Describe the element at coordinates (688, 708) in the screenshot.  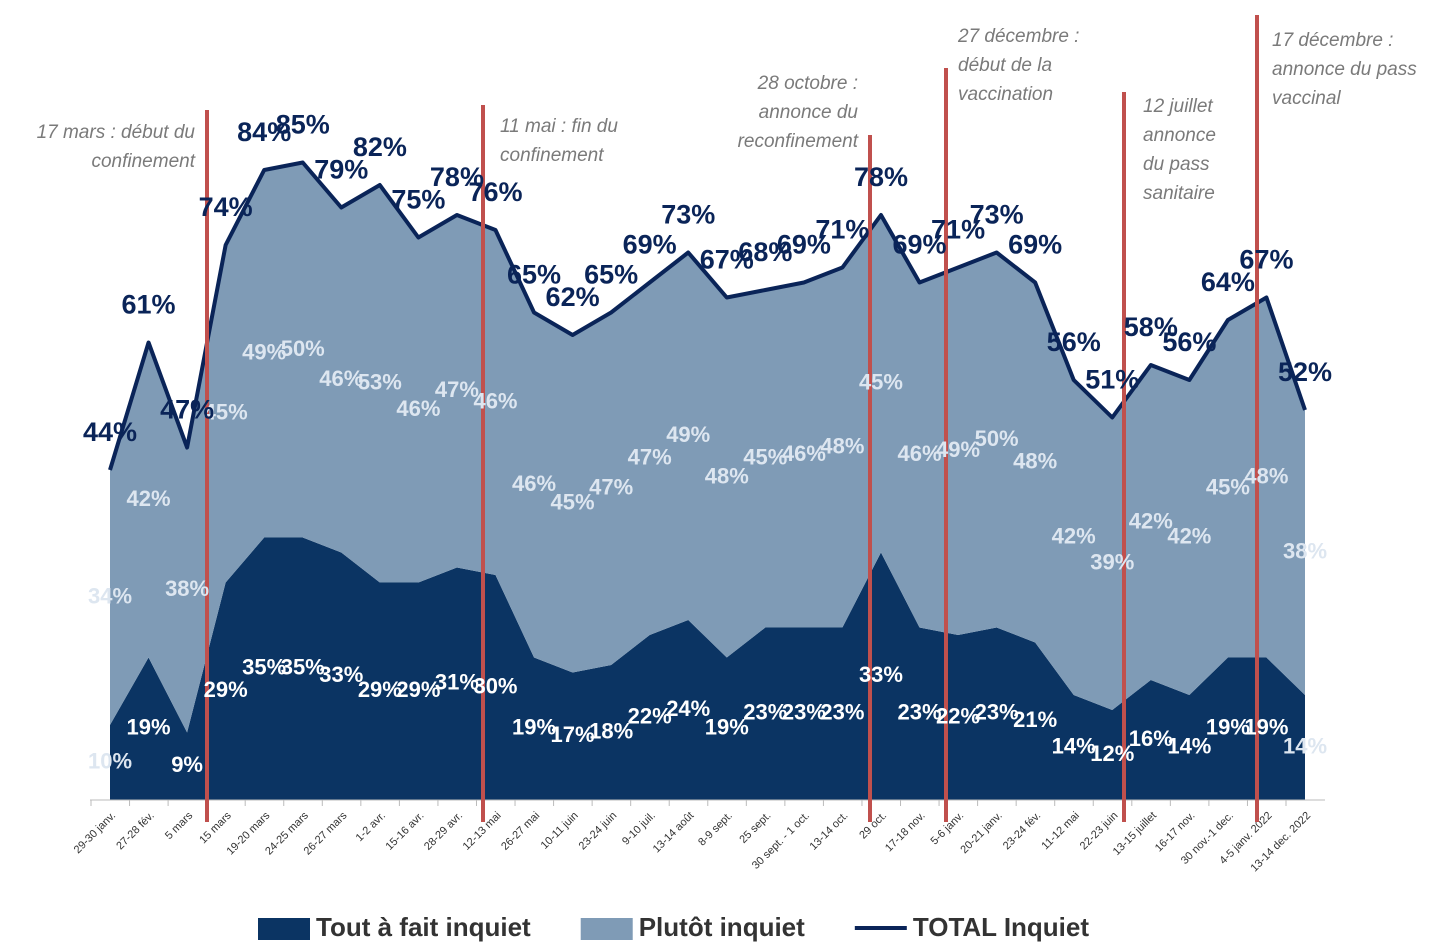
I see `data-label: 24%` at that location.